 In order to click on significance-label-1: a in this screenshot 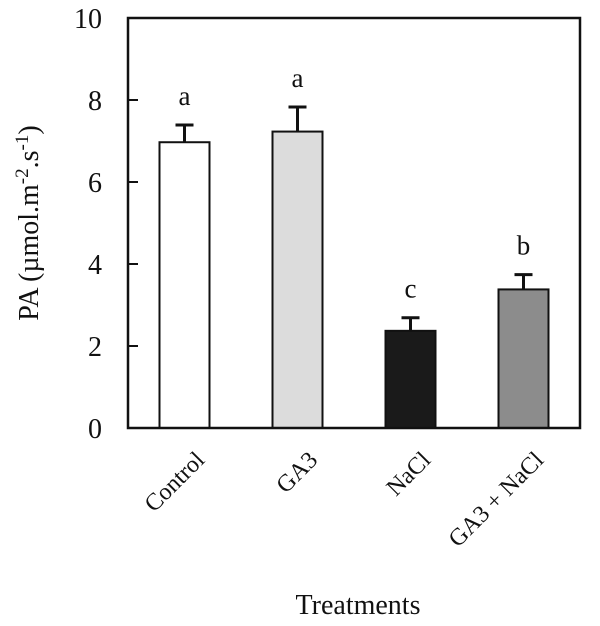, I will do `click(298, 78)`.